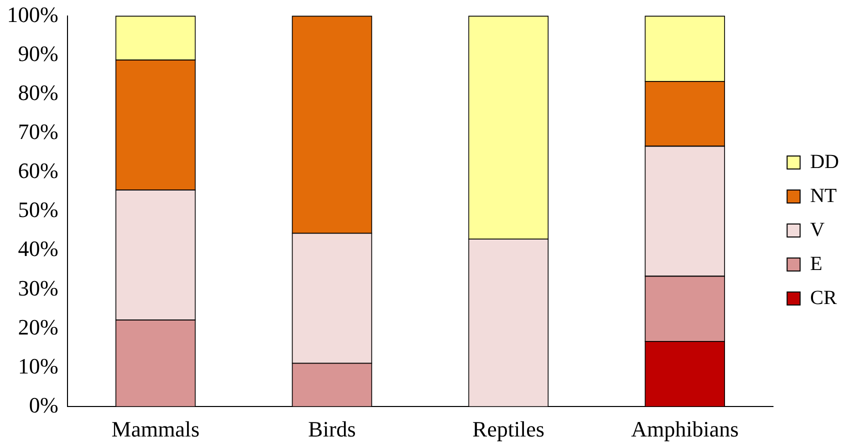 This screenshot has width=849, height=447. Describe the element at coordinates (156, 429) in the screenshot. I see `x-tick-label: Mammals` at that location.